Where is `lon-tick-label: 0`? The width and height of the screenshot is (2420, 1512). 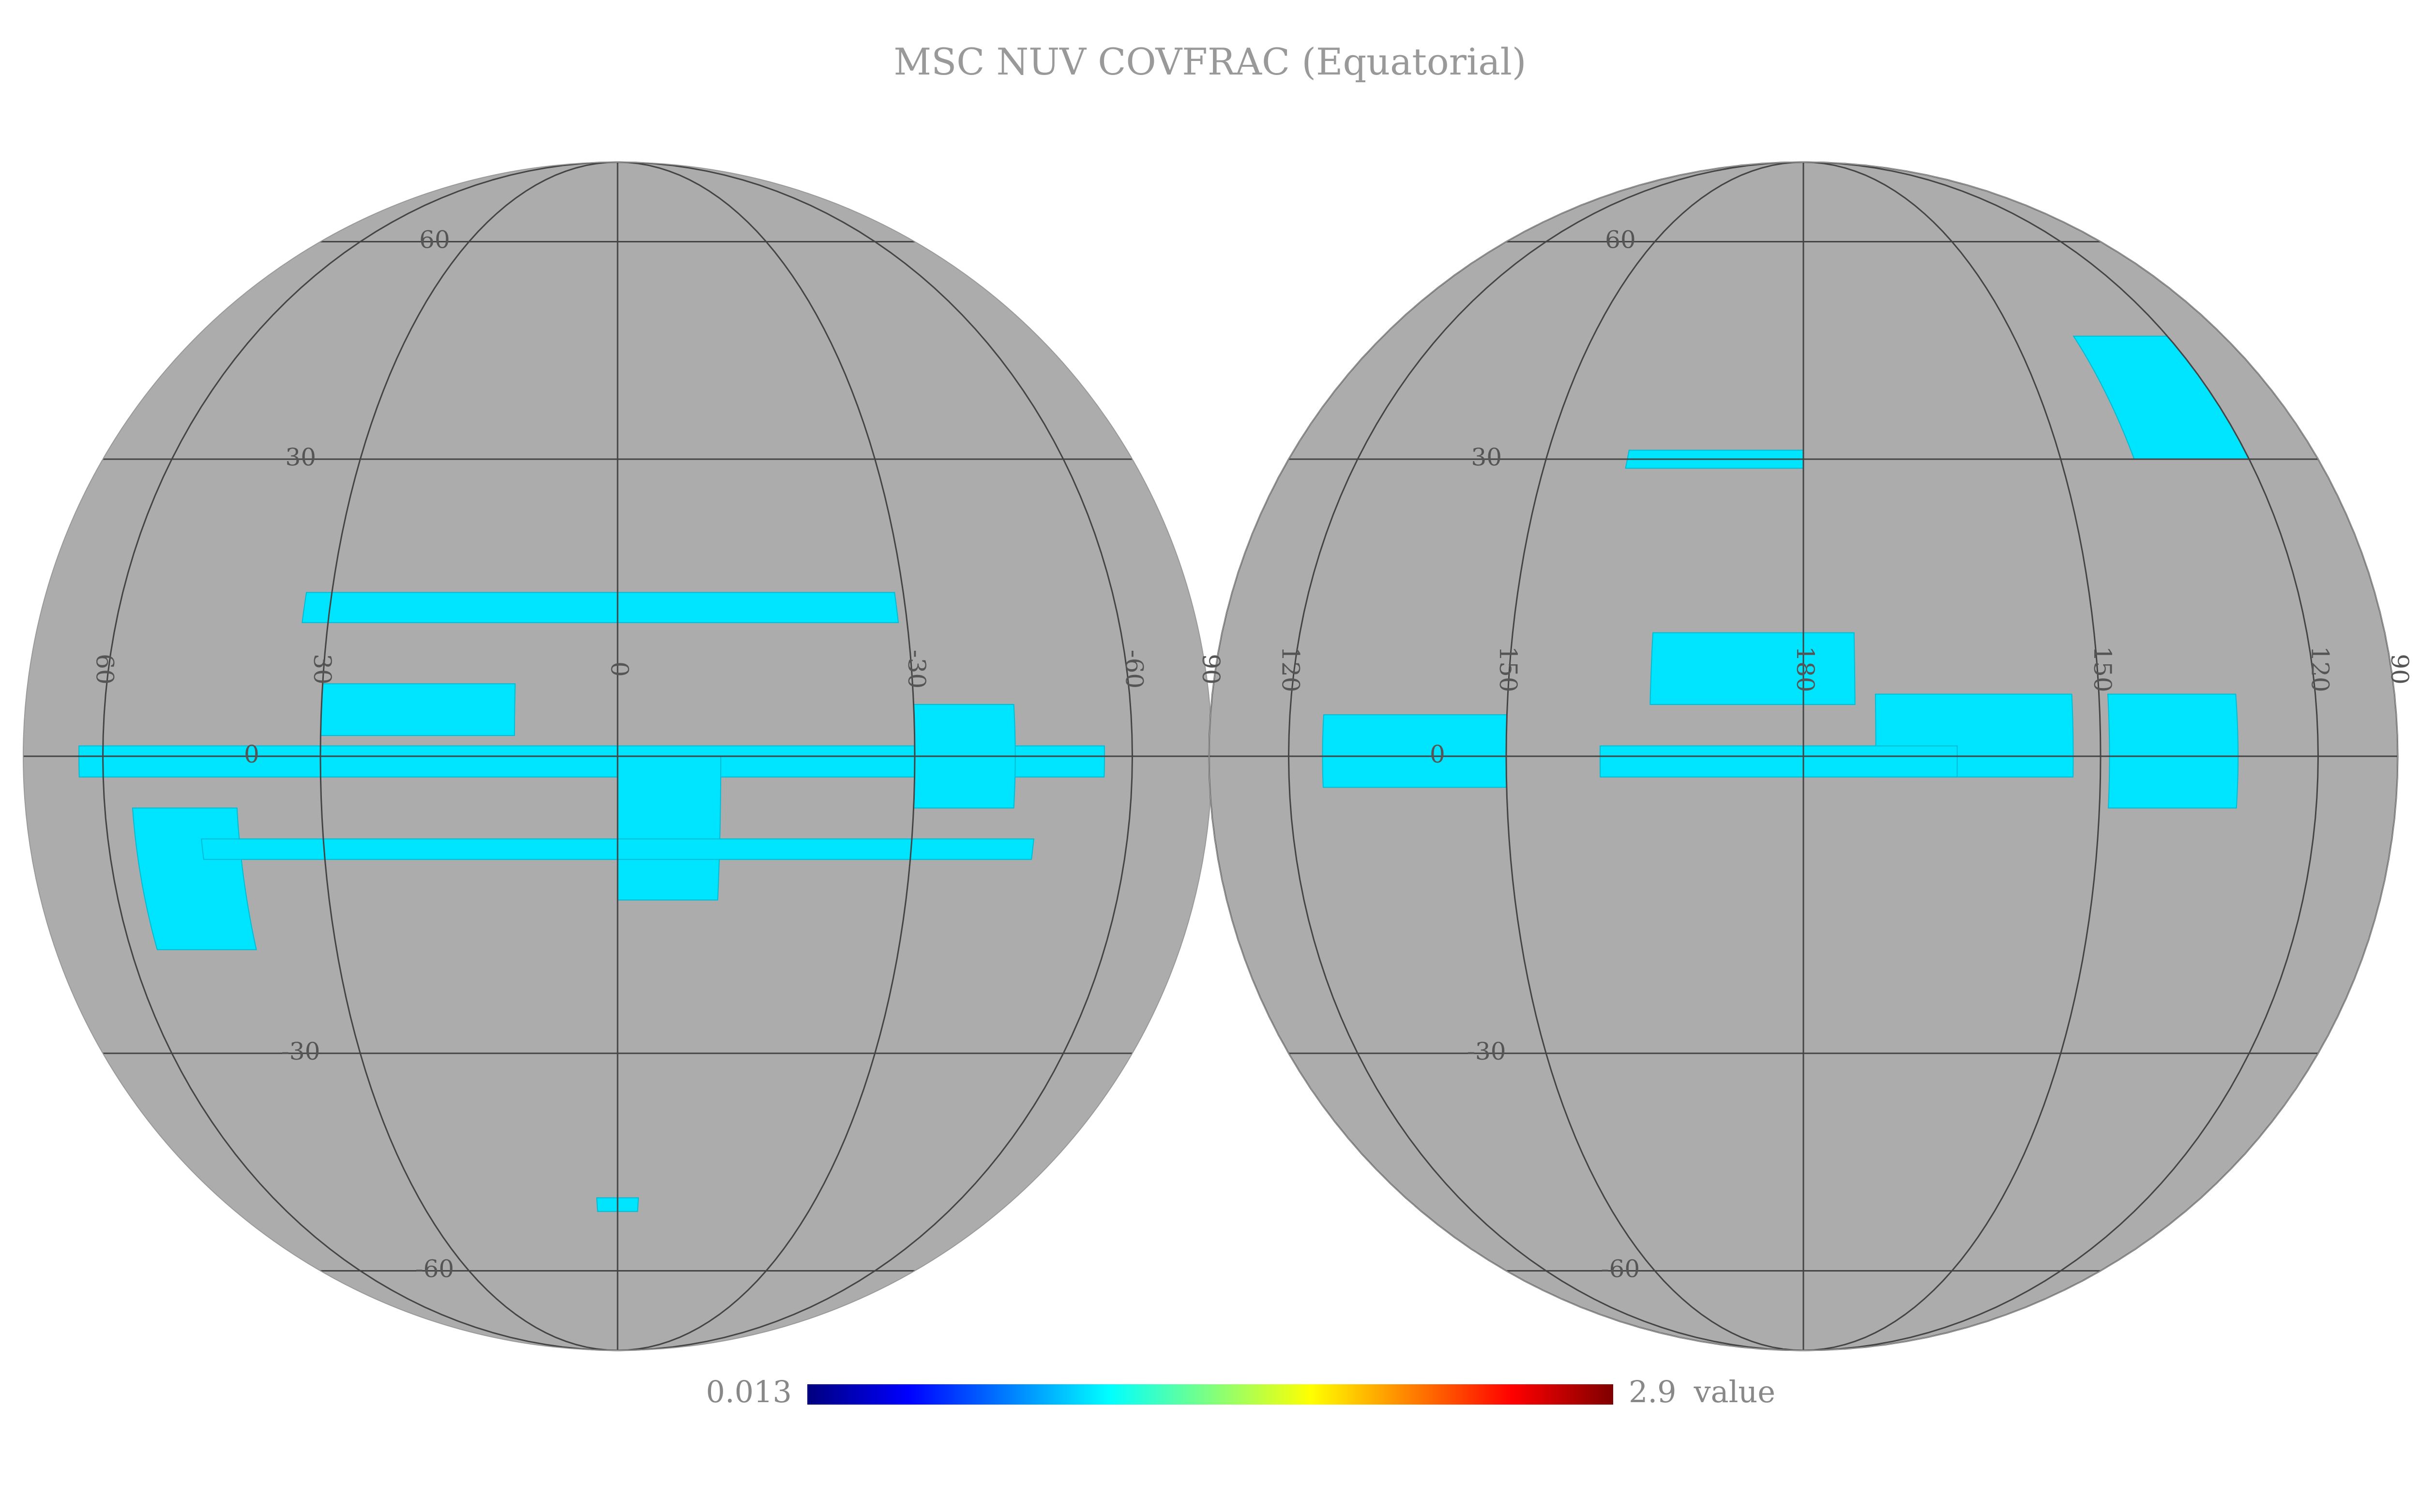
lon-tick-label: 0 is located at coordinates (619, 669).